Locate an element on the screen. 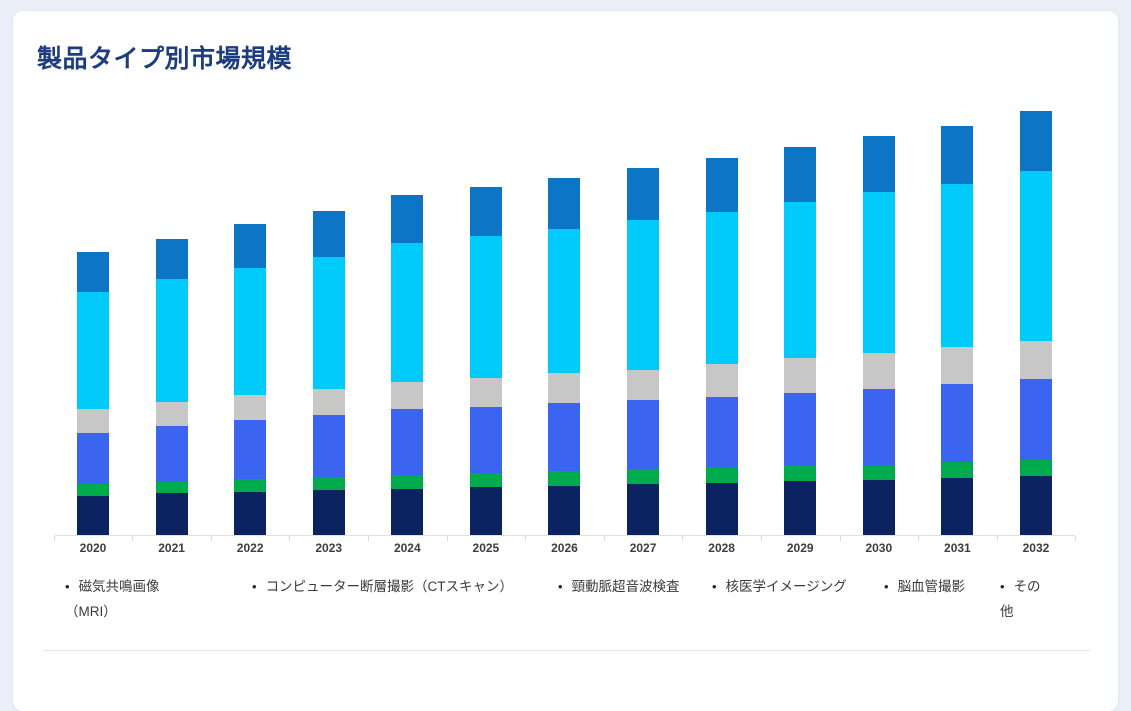 Image resolution: width=1131 pixels, height=711 pixels. x-tick-label: 2026 is located at coordinates (564, 548).